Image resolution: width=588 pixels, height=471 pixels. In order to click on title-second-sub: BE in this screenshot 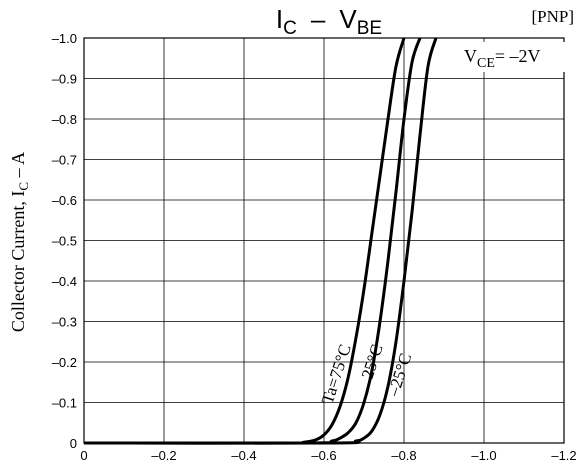, I will do `click(369, 28)`.